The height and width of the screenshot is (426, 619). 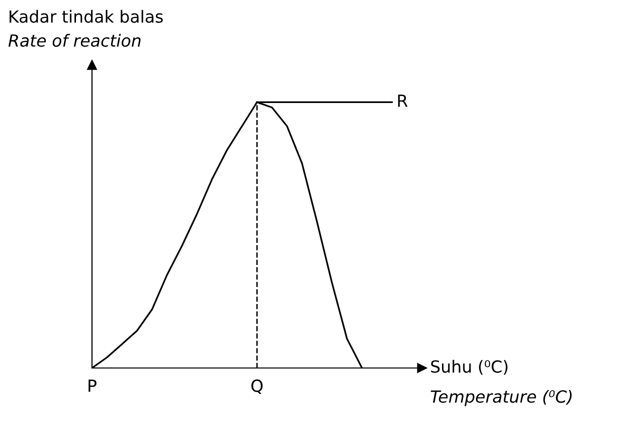 I want to click on x-tick-label: P, so click(x=92, y=386).